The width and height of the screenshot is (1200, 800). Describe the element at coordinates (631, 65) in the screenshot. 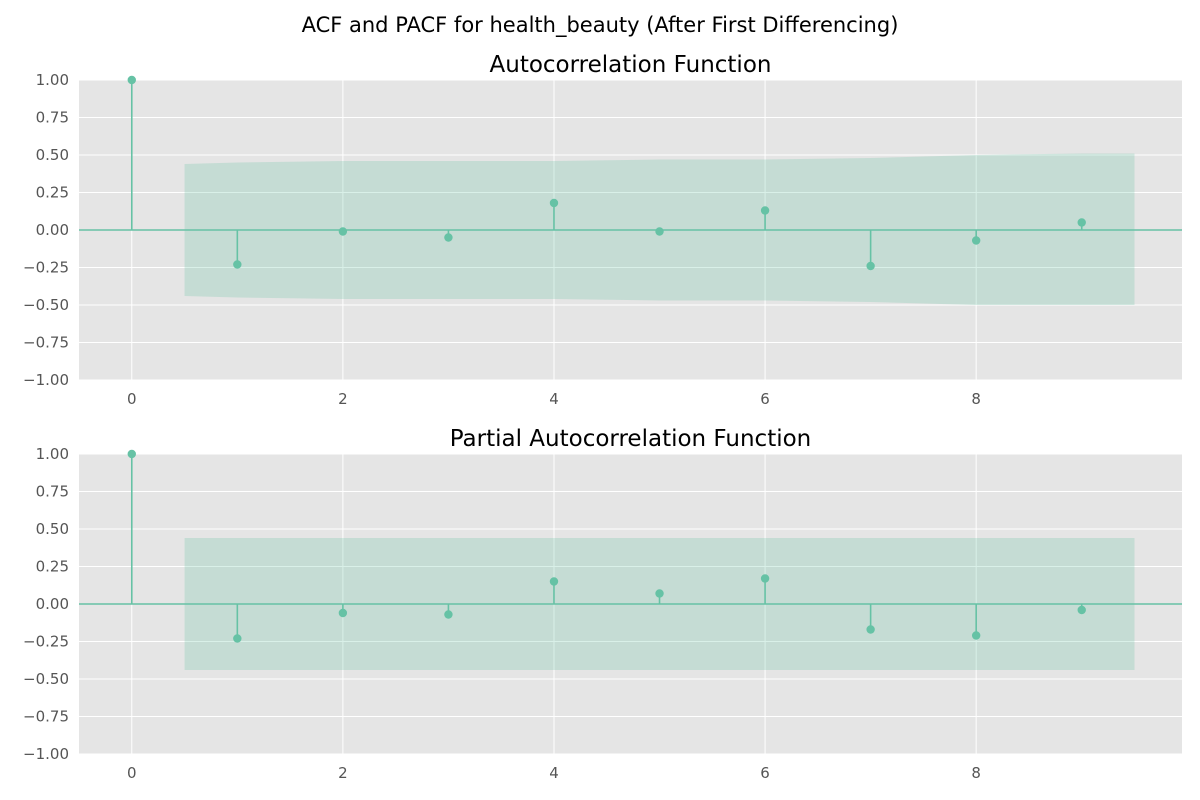

I see `acf-title: Autocorrelation Function` at that location.